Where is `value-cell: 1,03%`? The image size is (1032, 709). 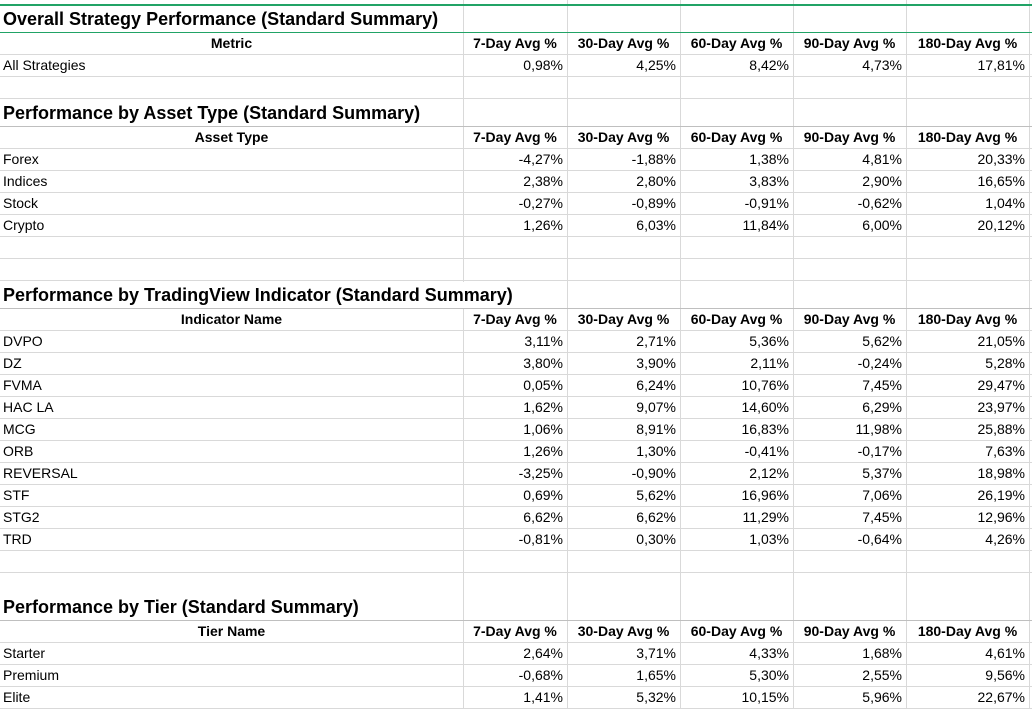
value-cell: 1,03% is located at coordinates (769, 539).